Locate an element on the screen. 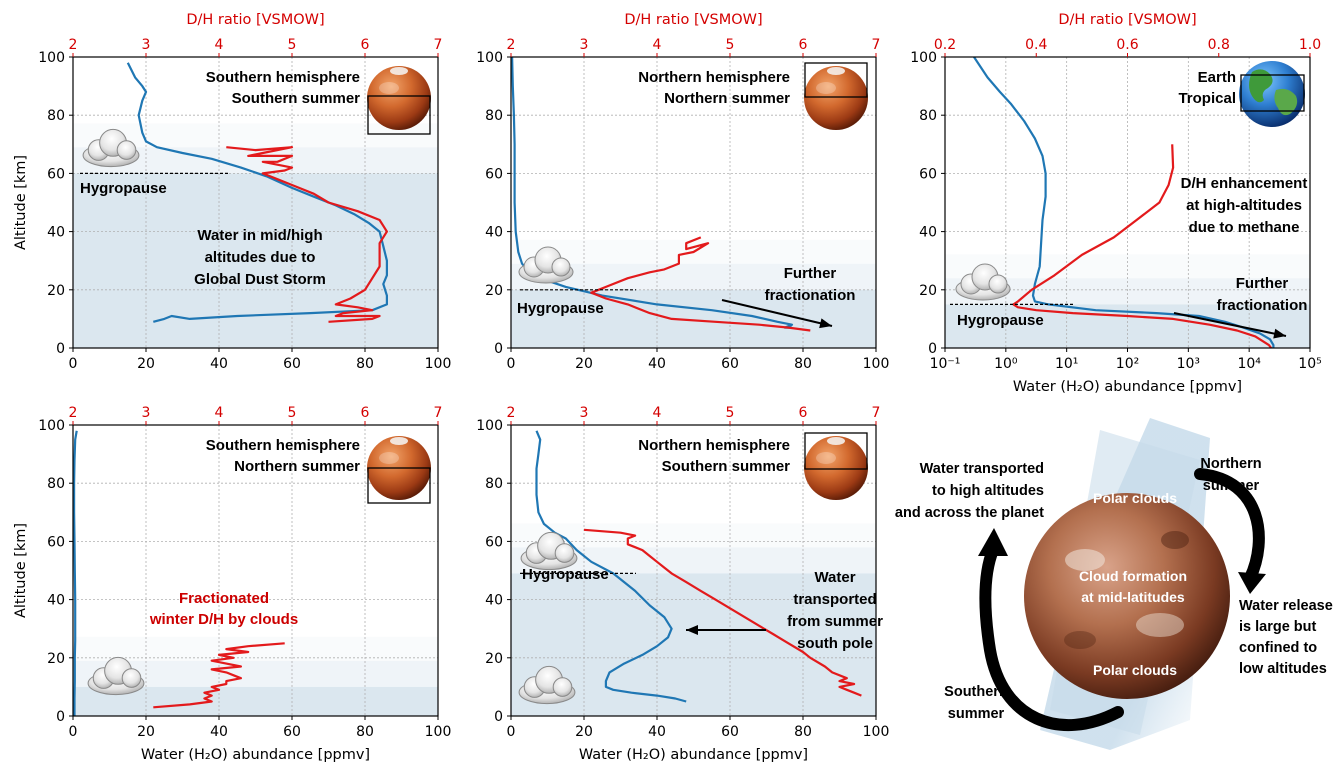  earth-globe-icon is located at coordinates (1272, 94).